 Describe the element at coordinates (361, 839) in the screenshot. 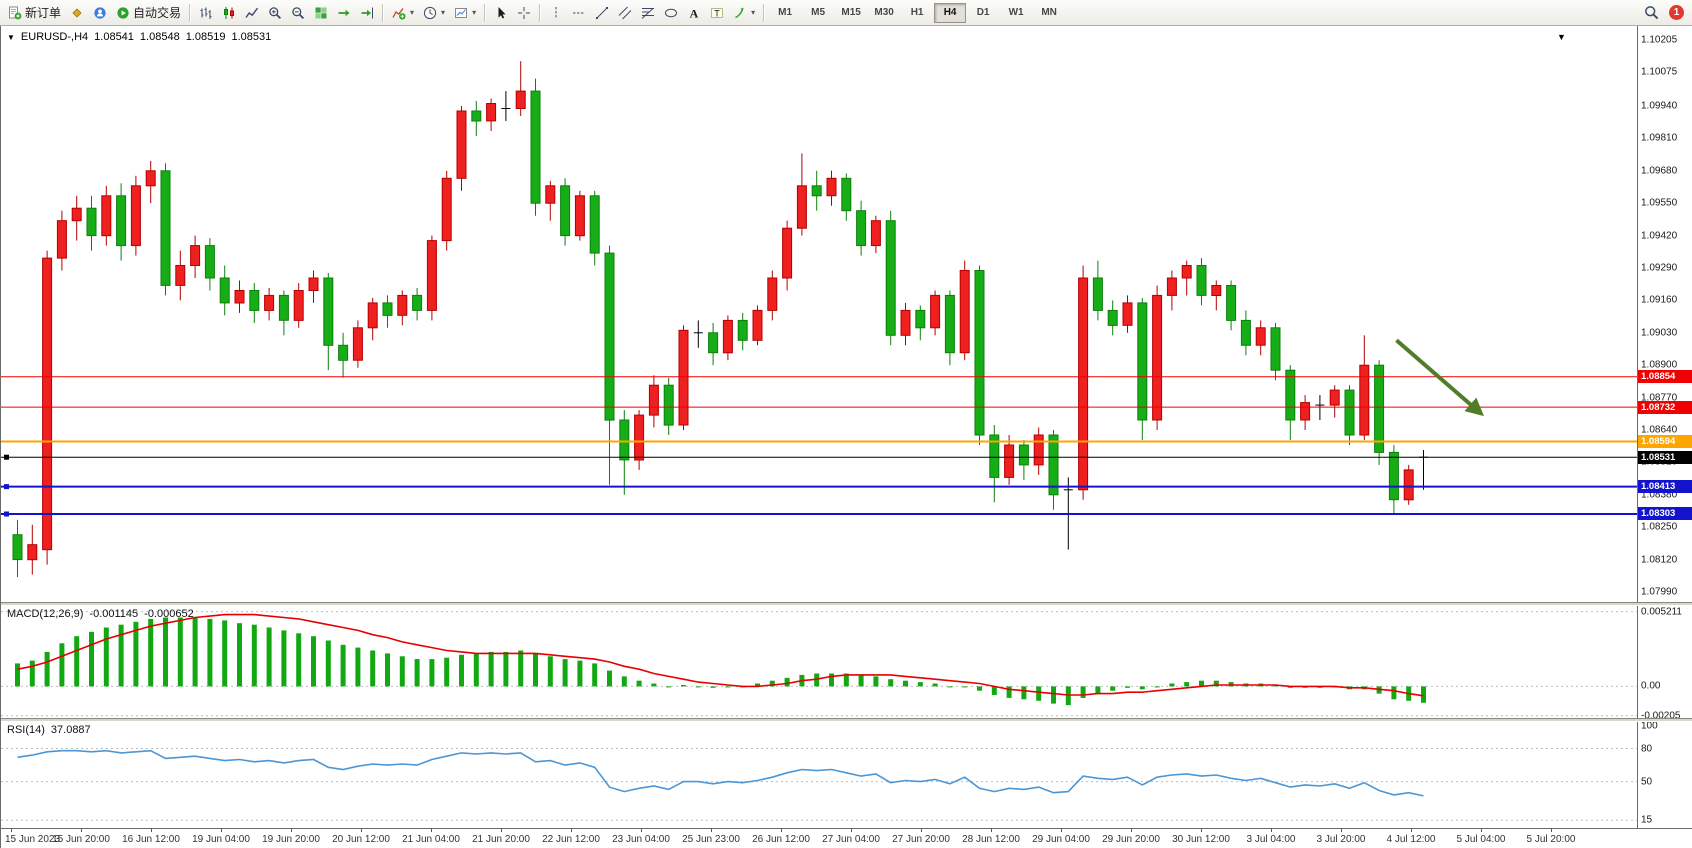

I see `time-axis-label: 20 Jun 12:00` at that location.